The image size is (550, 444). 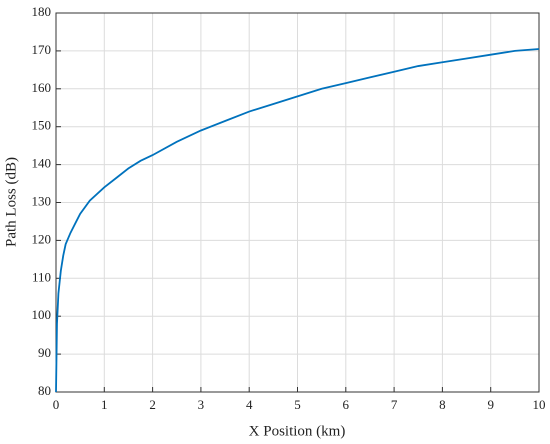 I want to click on y-tick-label: 120, so click(x=42, y=238).